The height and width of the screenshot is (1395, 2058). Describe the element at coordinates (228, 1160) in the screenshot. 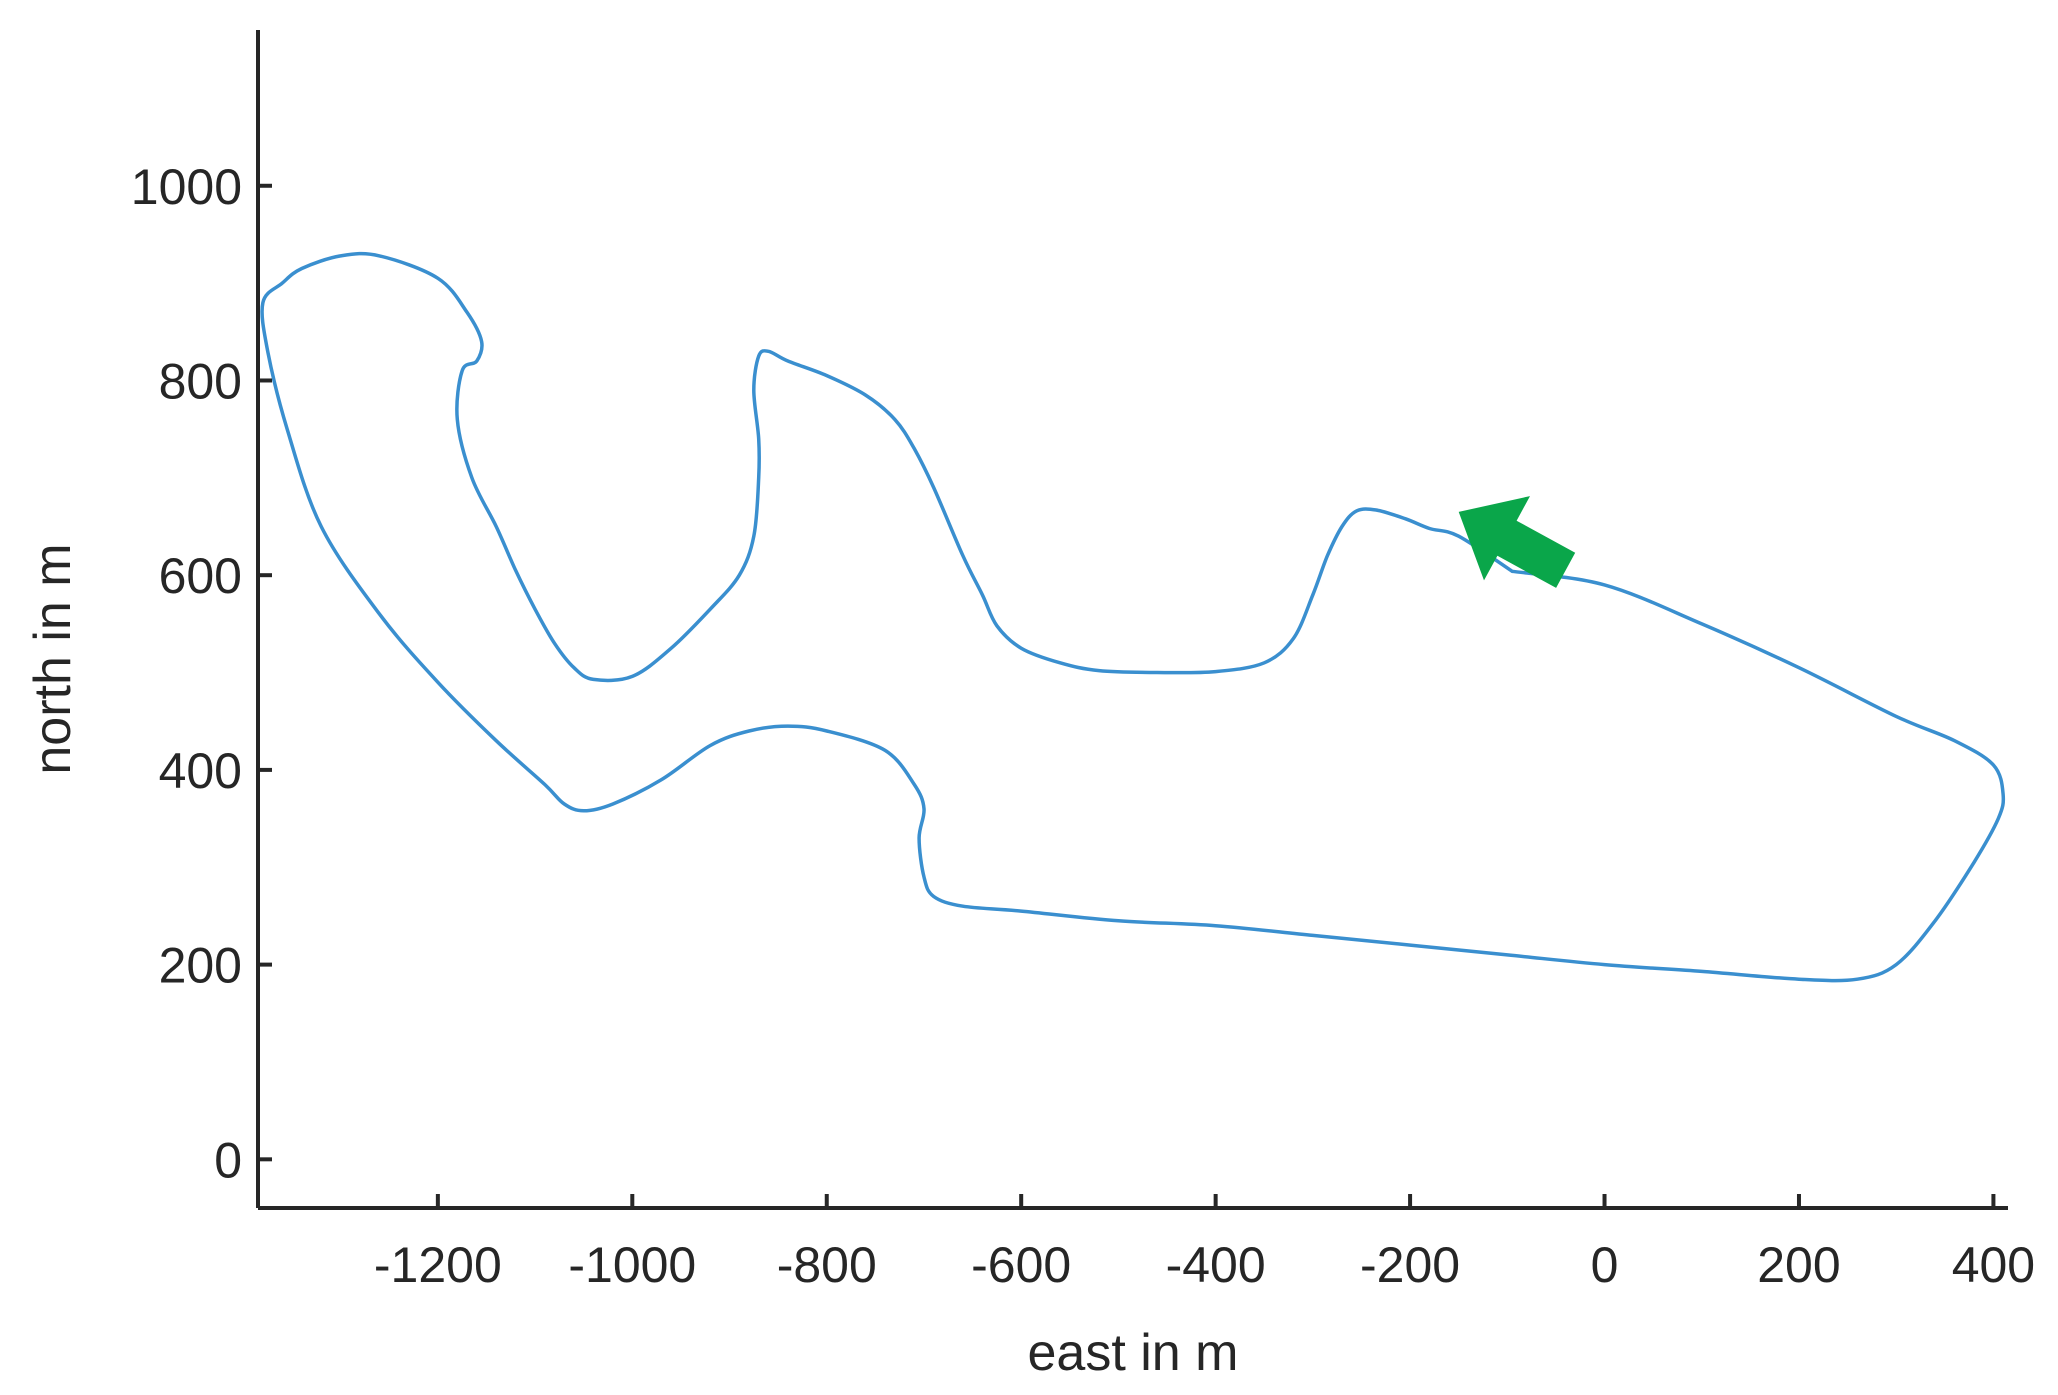

I see `y-tick-label: 0` at that location.